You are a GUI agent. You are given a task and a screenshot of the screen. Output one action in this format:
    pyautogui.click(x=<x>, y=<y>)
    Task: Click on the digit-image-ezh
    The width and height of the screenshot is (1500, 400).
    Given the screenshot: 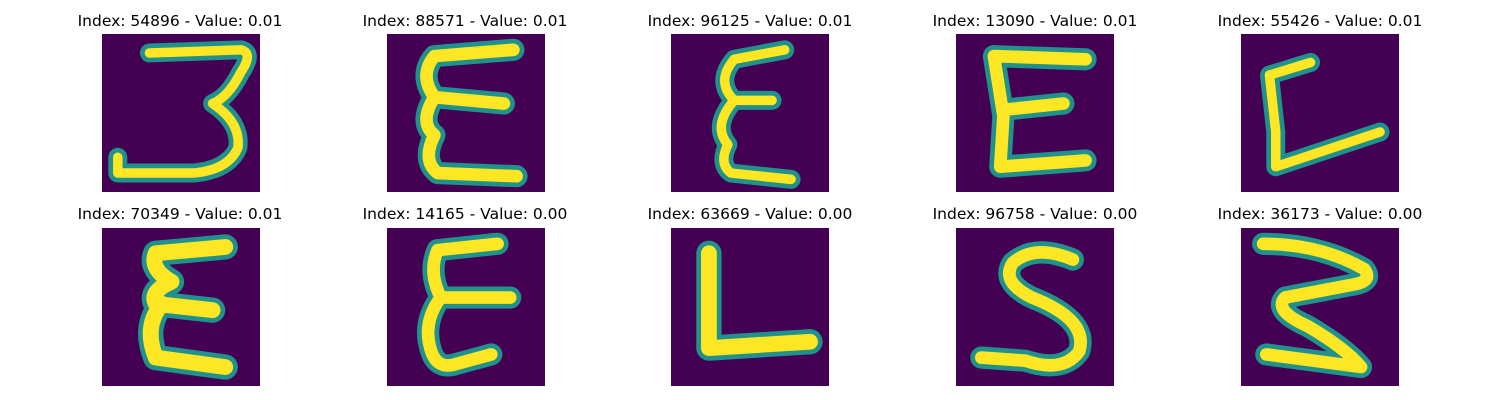 What is the action you would take?
    pyautogui.click(x=1320, y=307)
    